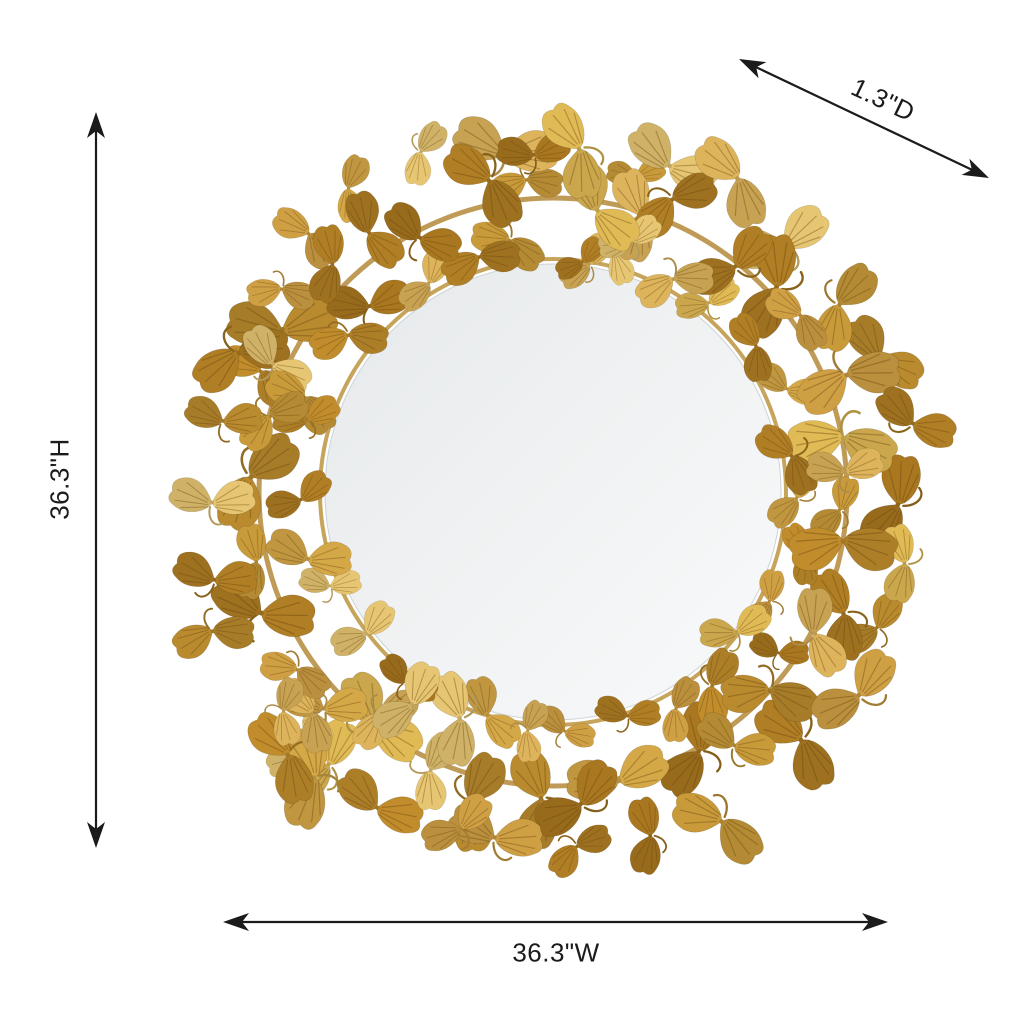 This screenshot has width=1024, height=1019. I want to click on width-dimension-label: 36.3"W, so click(556, 952).